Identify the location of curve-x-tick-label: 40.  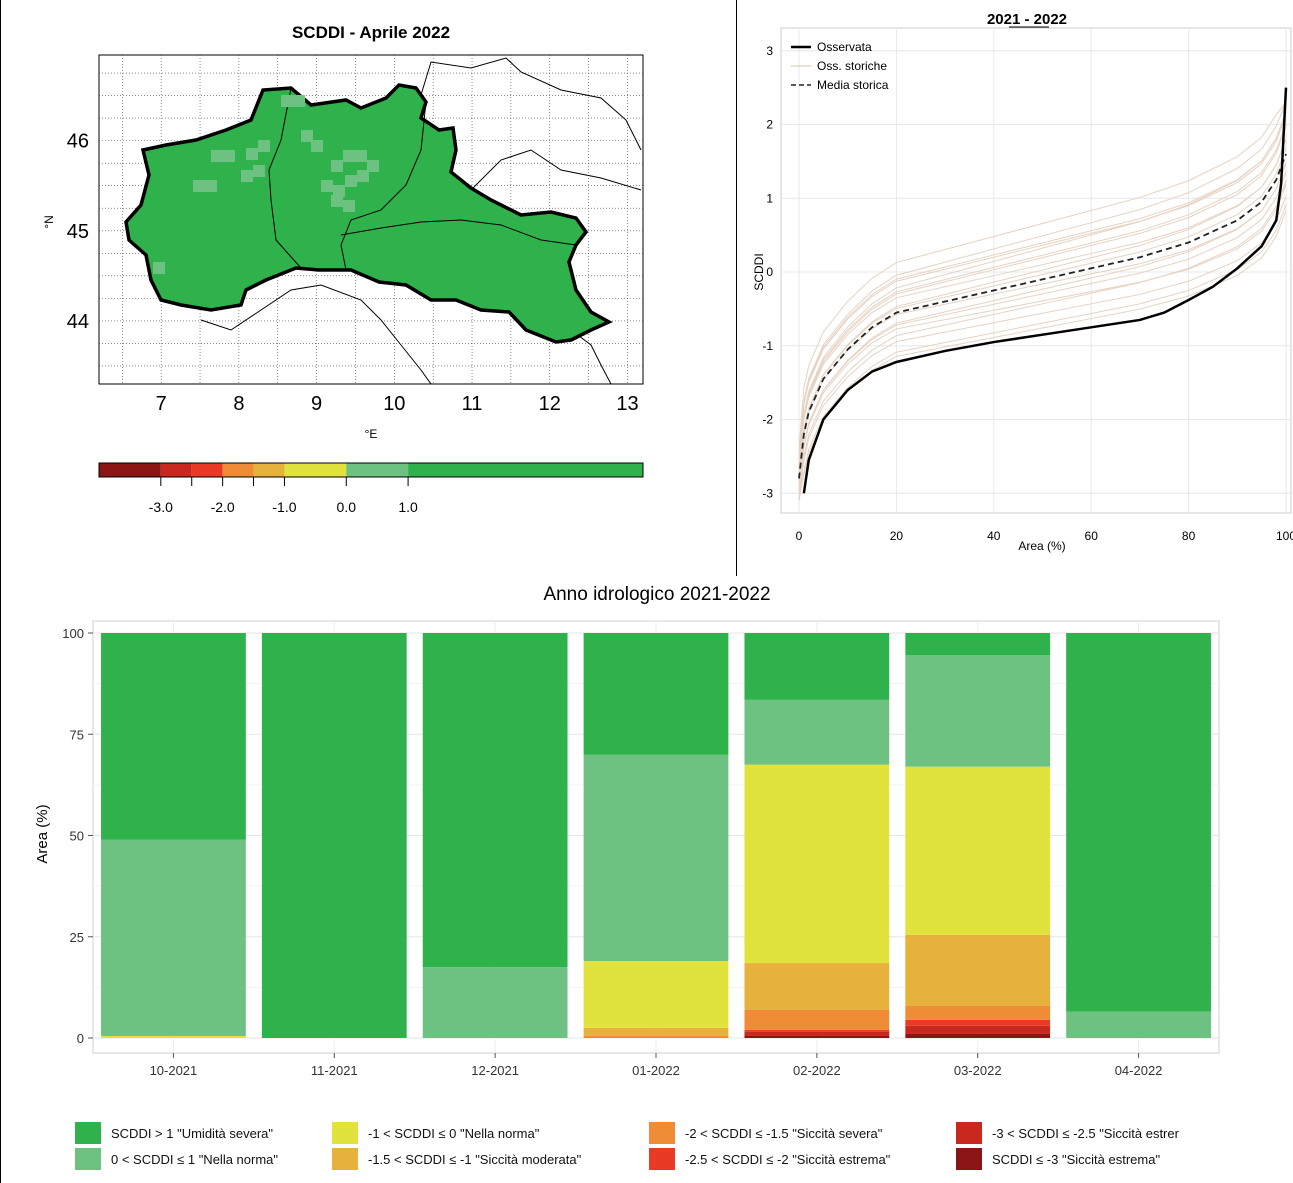
(994, 536).